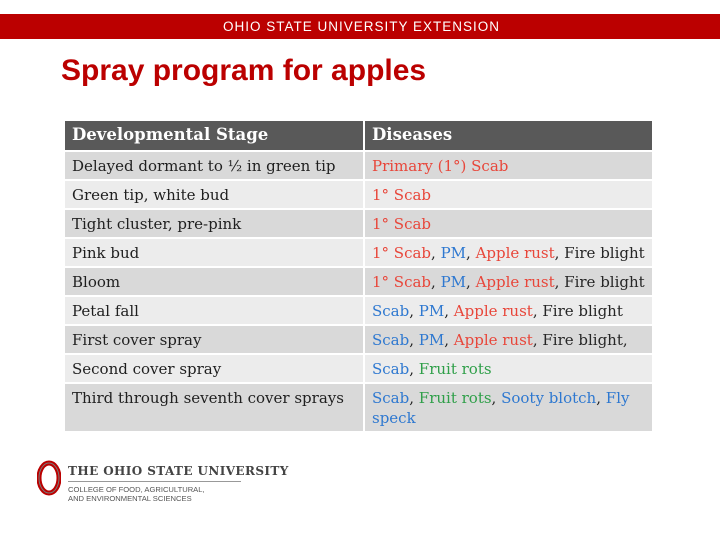 This screenshot has height=540, width=720. I want to click on diseases-cell: Scab, PM, Apple rust, Fire blight,, so click(508, 339).